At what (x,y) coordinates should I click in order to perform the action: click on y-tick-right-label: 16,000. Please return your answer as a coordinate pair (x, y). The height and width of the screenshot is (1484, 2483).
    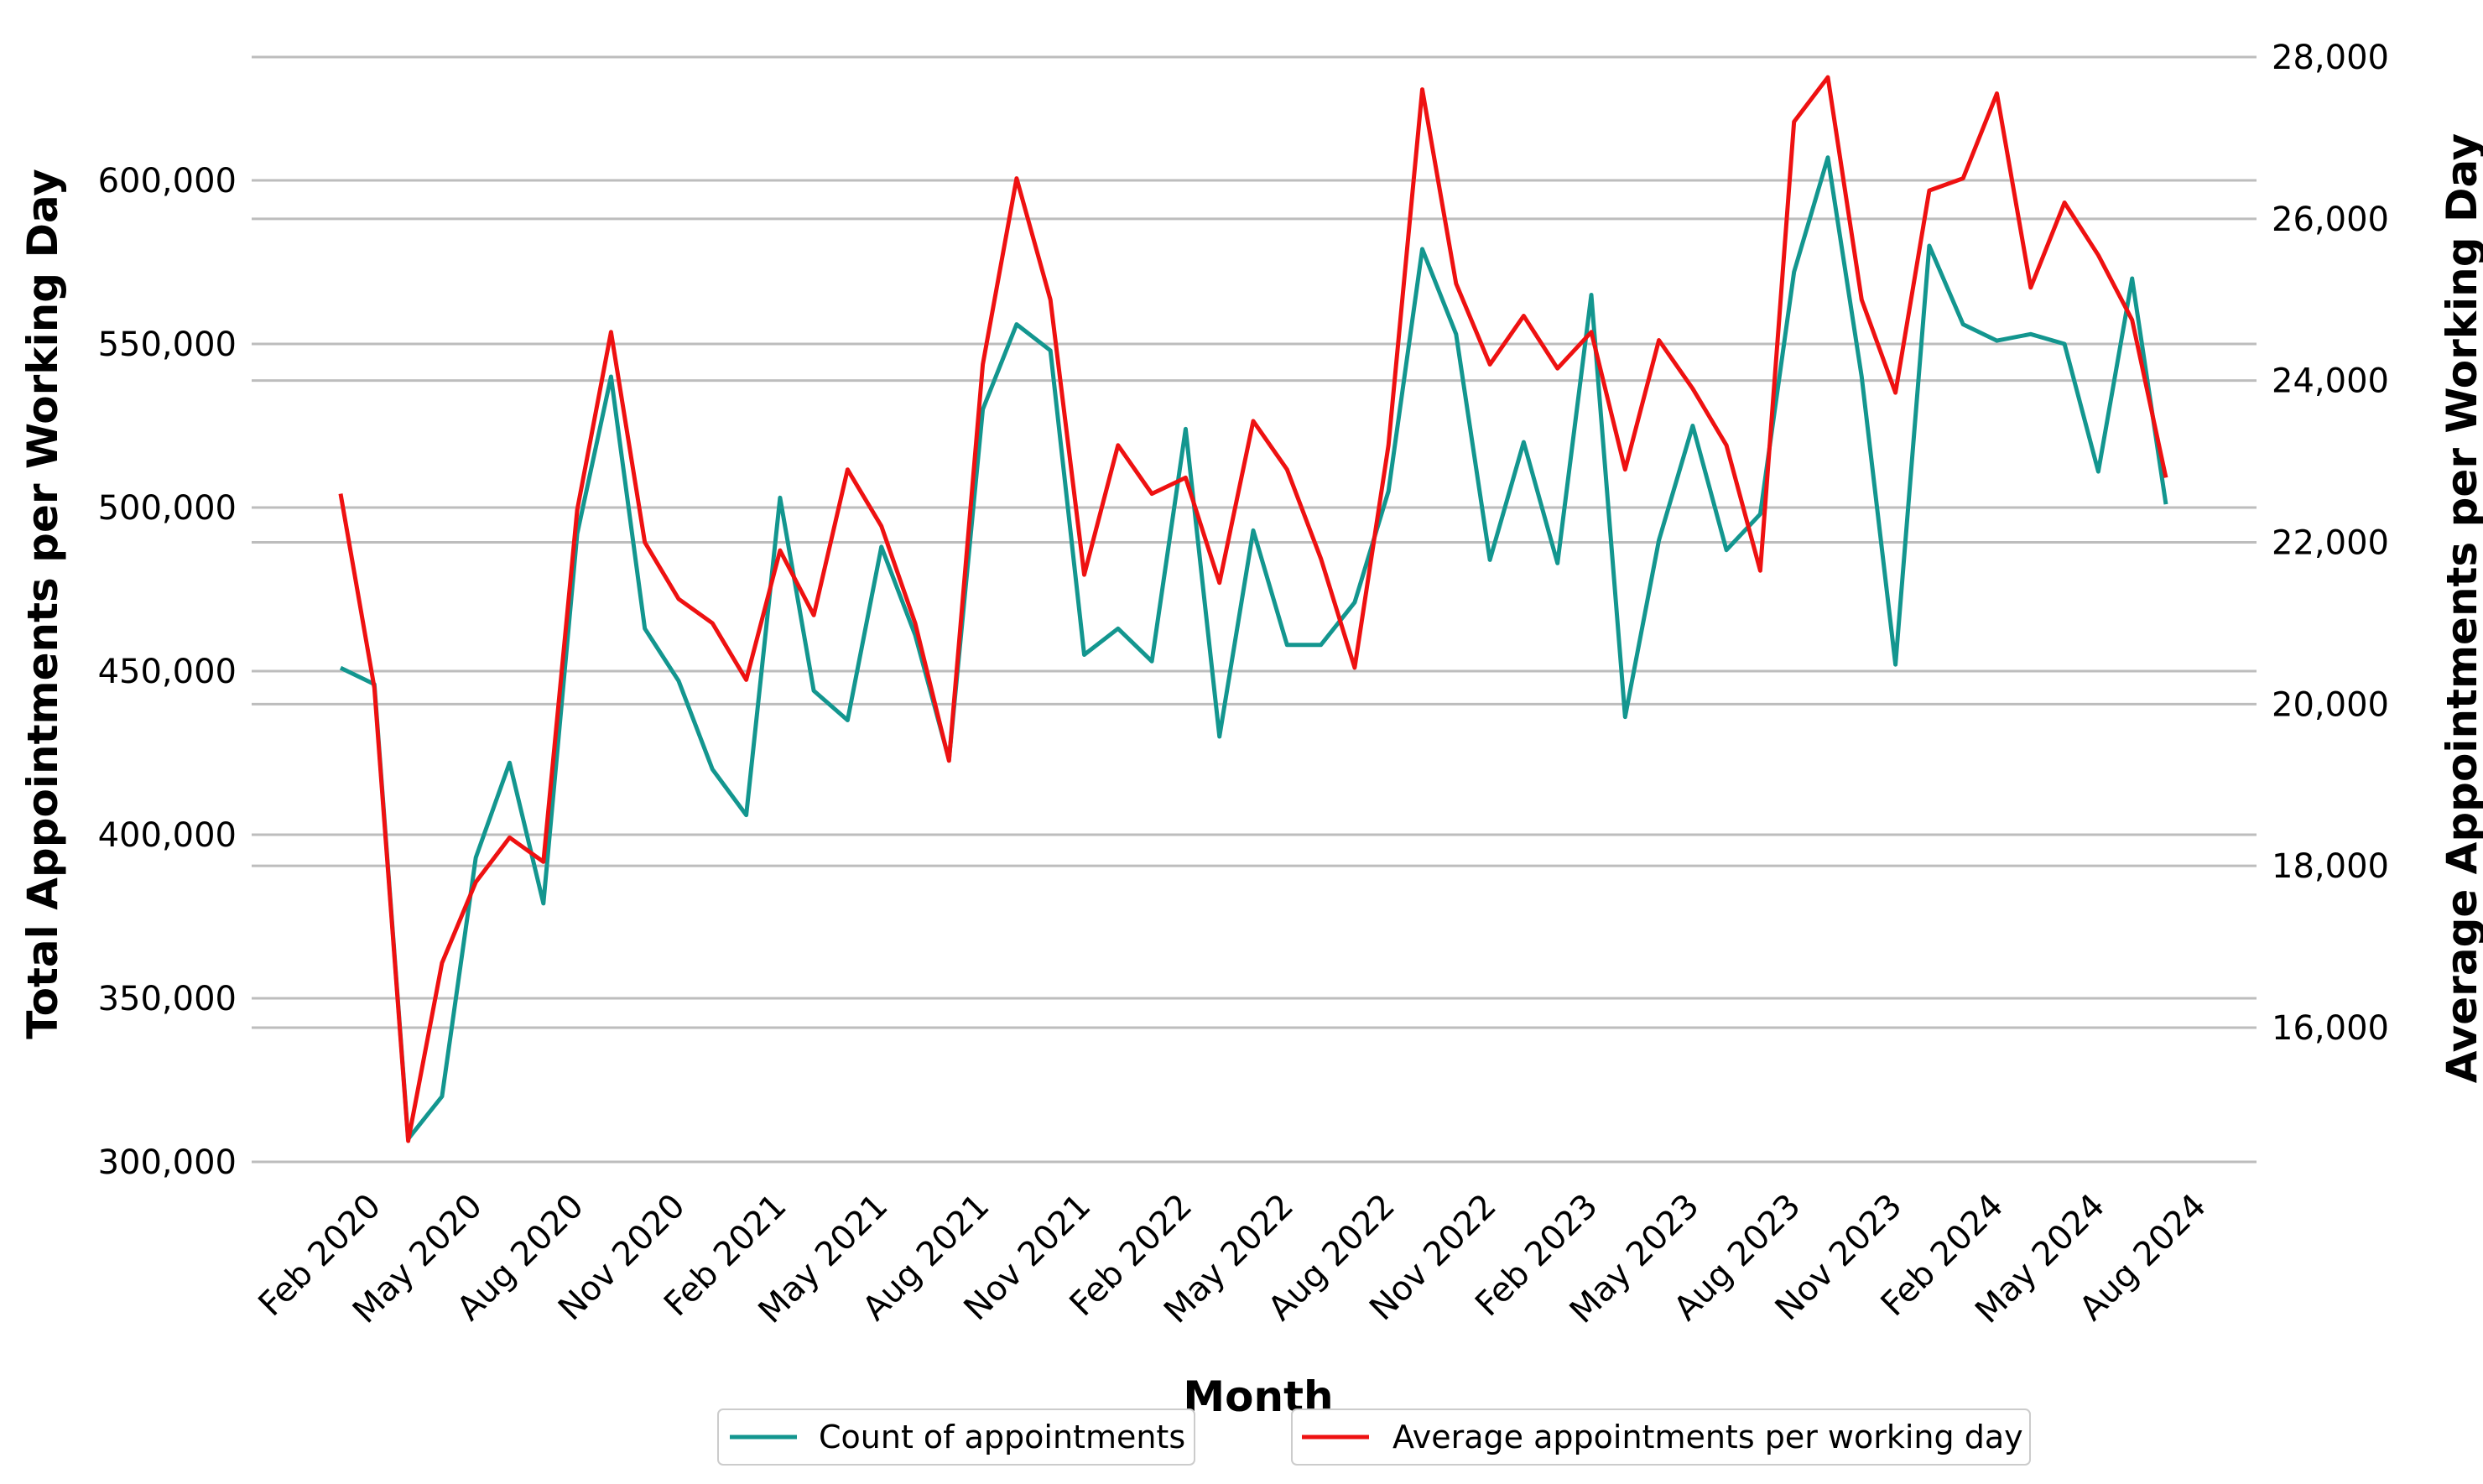
    Looking at the image, I should click on (2330, 1028).